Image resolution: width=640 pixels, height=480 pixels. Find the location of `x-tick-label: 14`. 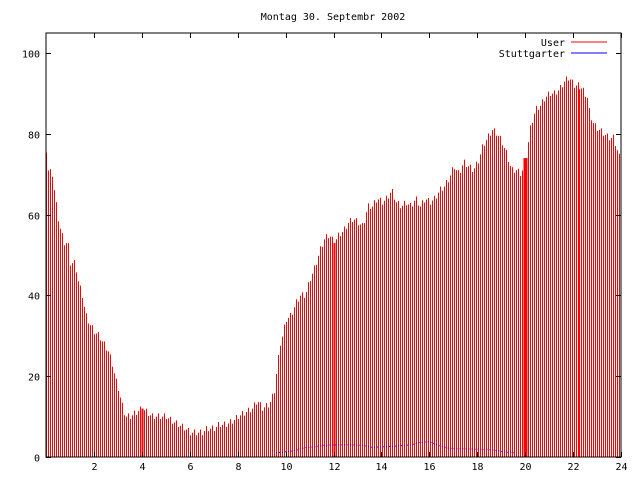

x-tick-label: 14 is located at coordinates (381, 467).